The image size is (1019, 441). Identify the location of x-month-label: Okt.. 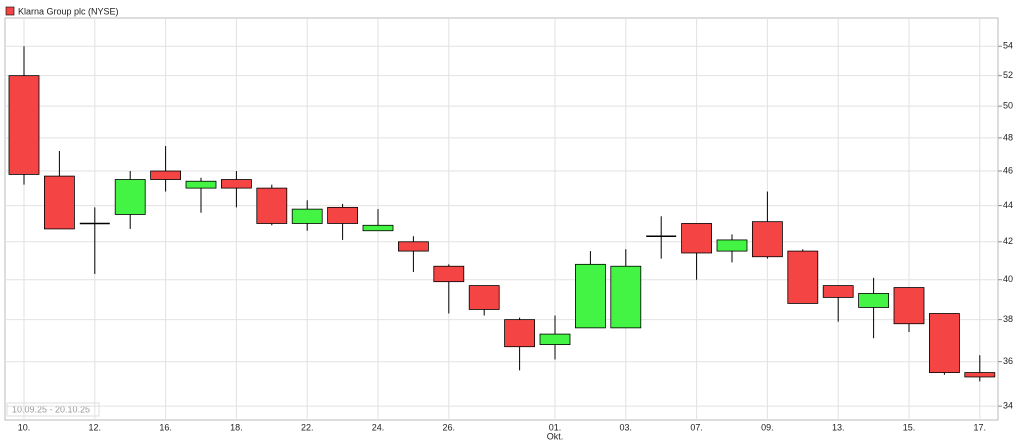
(555, 436).